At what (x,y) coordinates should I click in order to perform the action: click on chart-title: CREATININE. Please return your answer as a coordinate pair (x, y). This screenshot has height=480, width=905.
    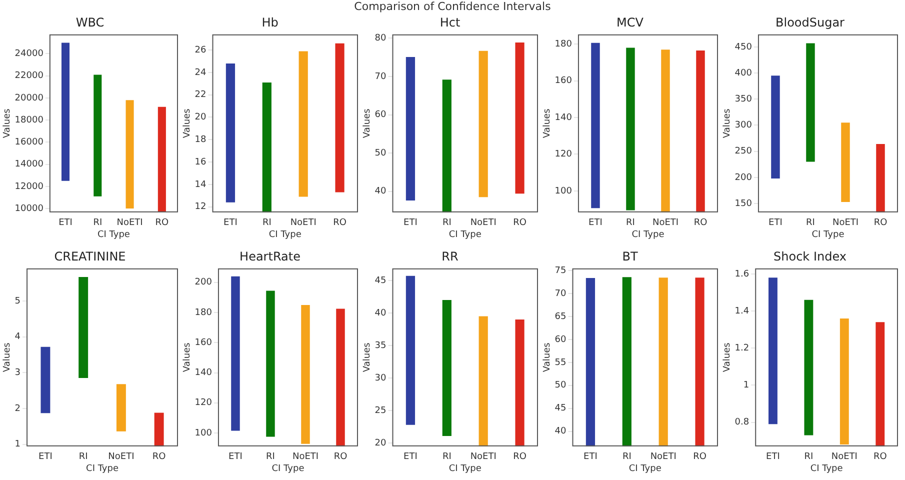
    Looking at the image, I should click on (90, 256).